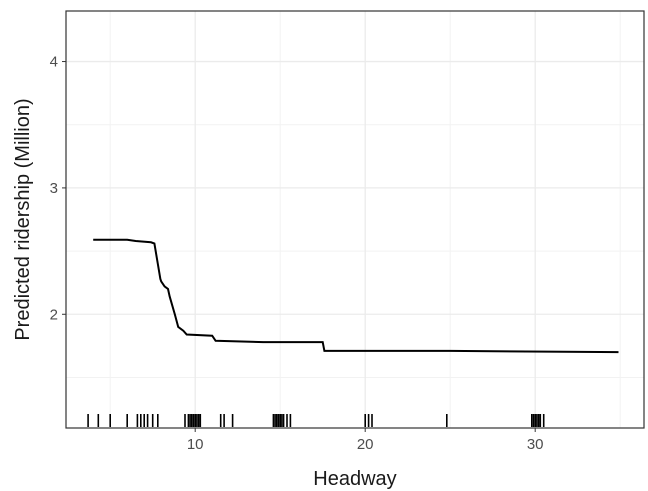 This screenshot has height=491, width=648. I want to click on rug-marks, so click(316, 420).